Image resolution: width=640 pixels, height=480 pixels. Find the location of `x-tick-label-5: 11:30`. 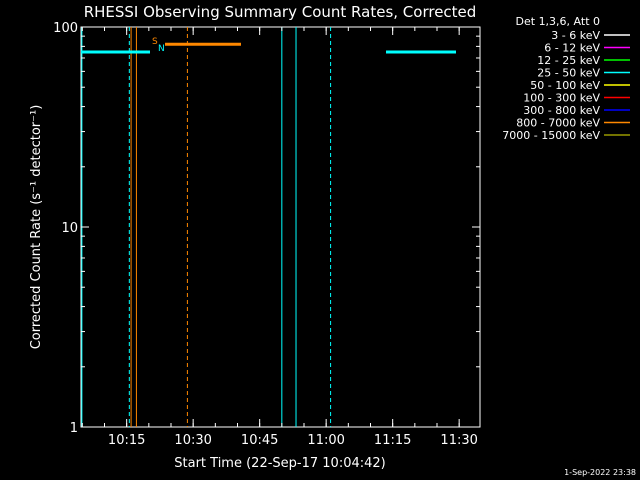

x-tick-label-5: 11:30 is located at coordinates (458, 440).